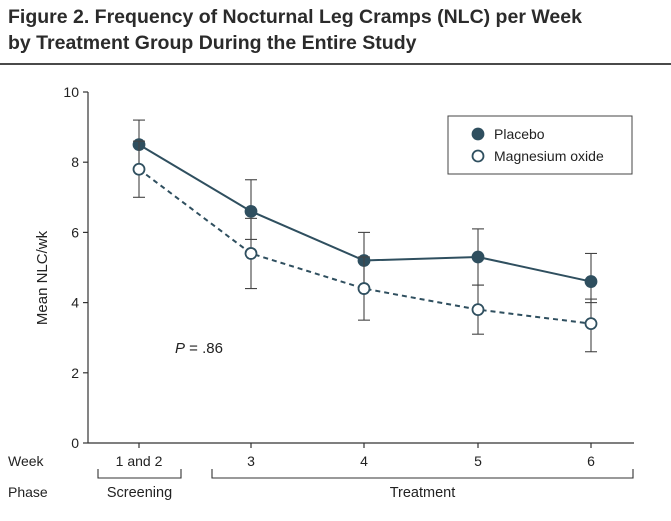  I want to click on y-tick-label: 2, so click(75, 373).